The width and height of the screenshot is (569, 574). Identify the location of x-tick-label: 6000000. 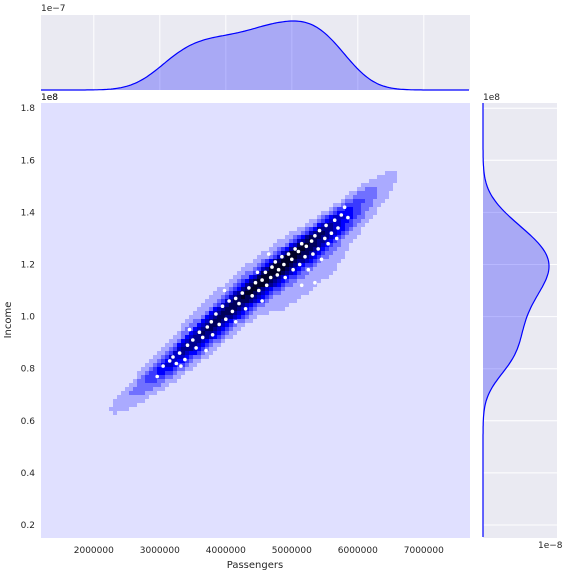
(358, 551).